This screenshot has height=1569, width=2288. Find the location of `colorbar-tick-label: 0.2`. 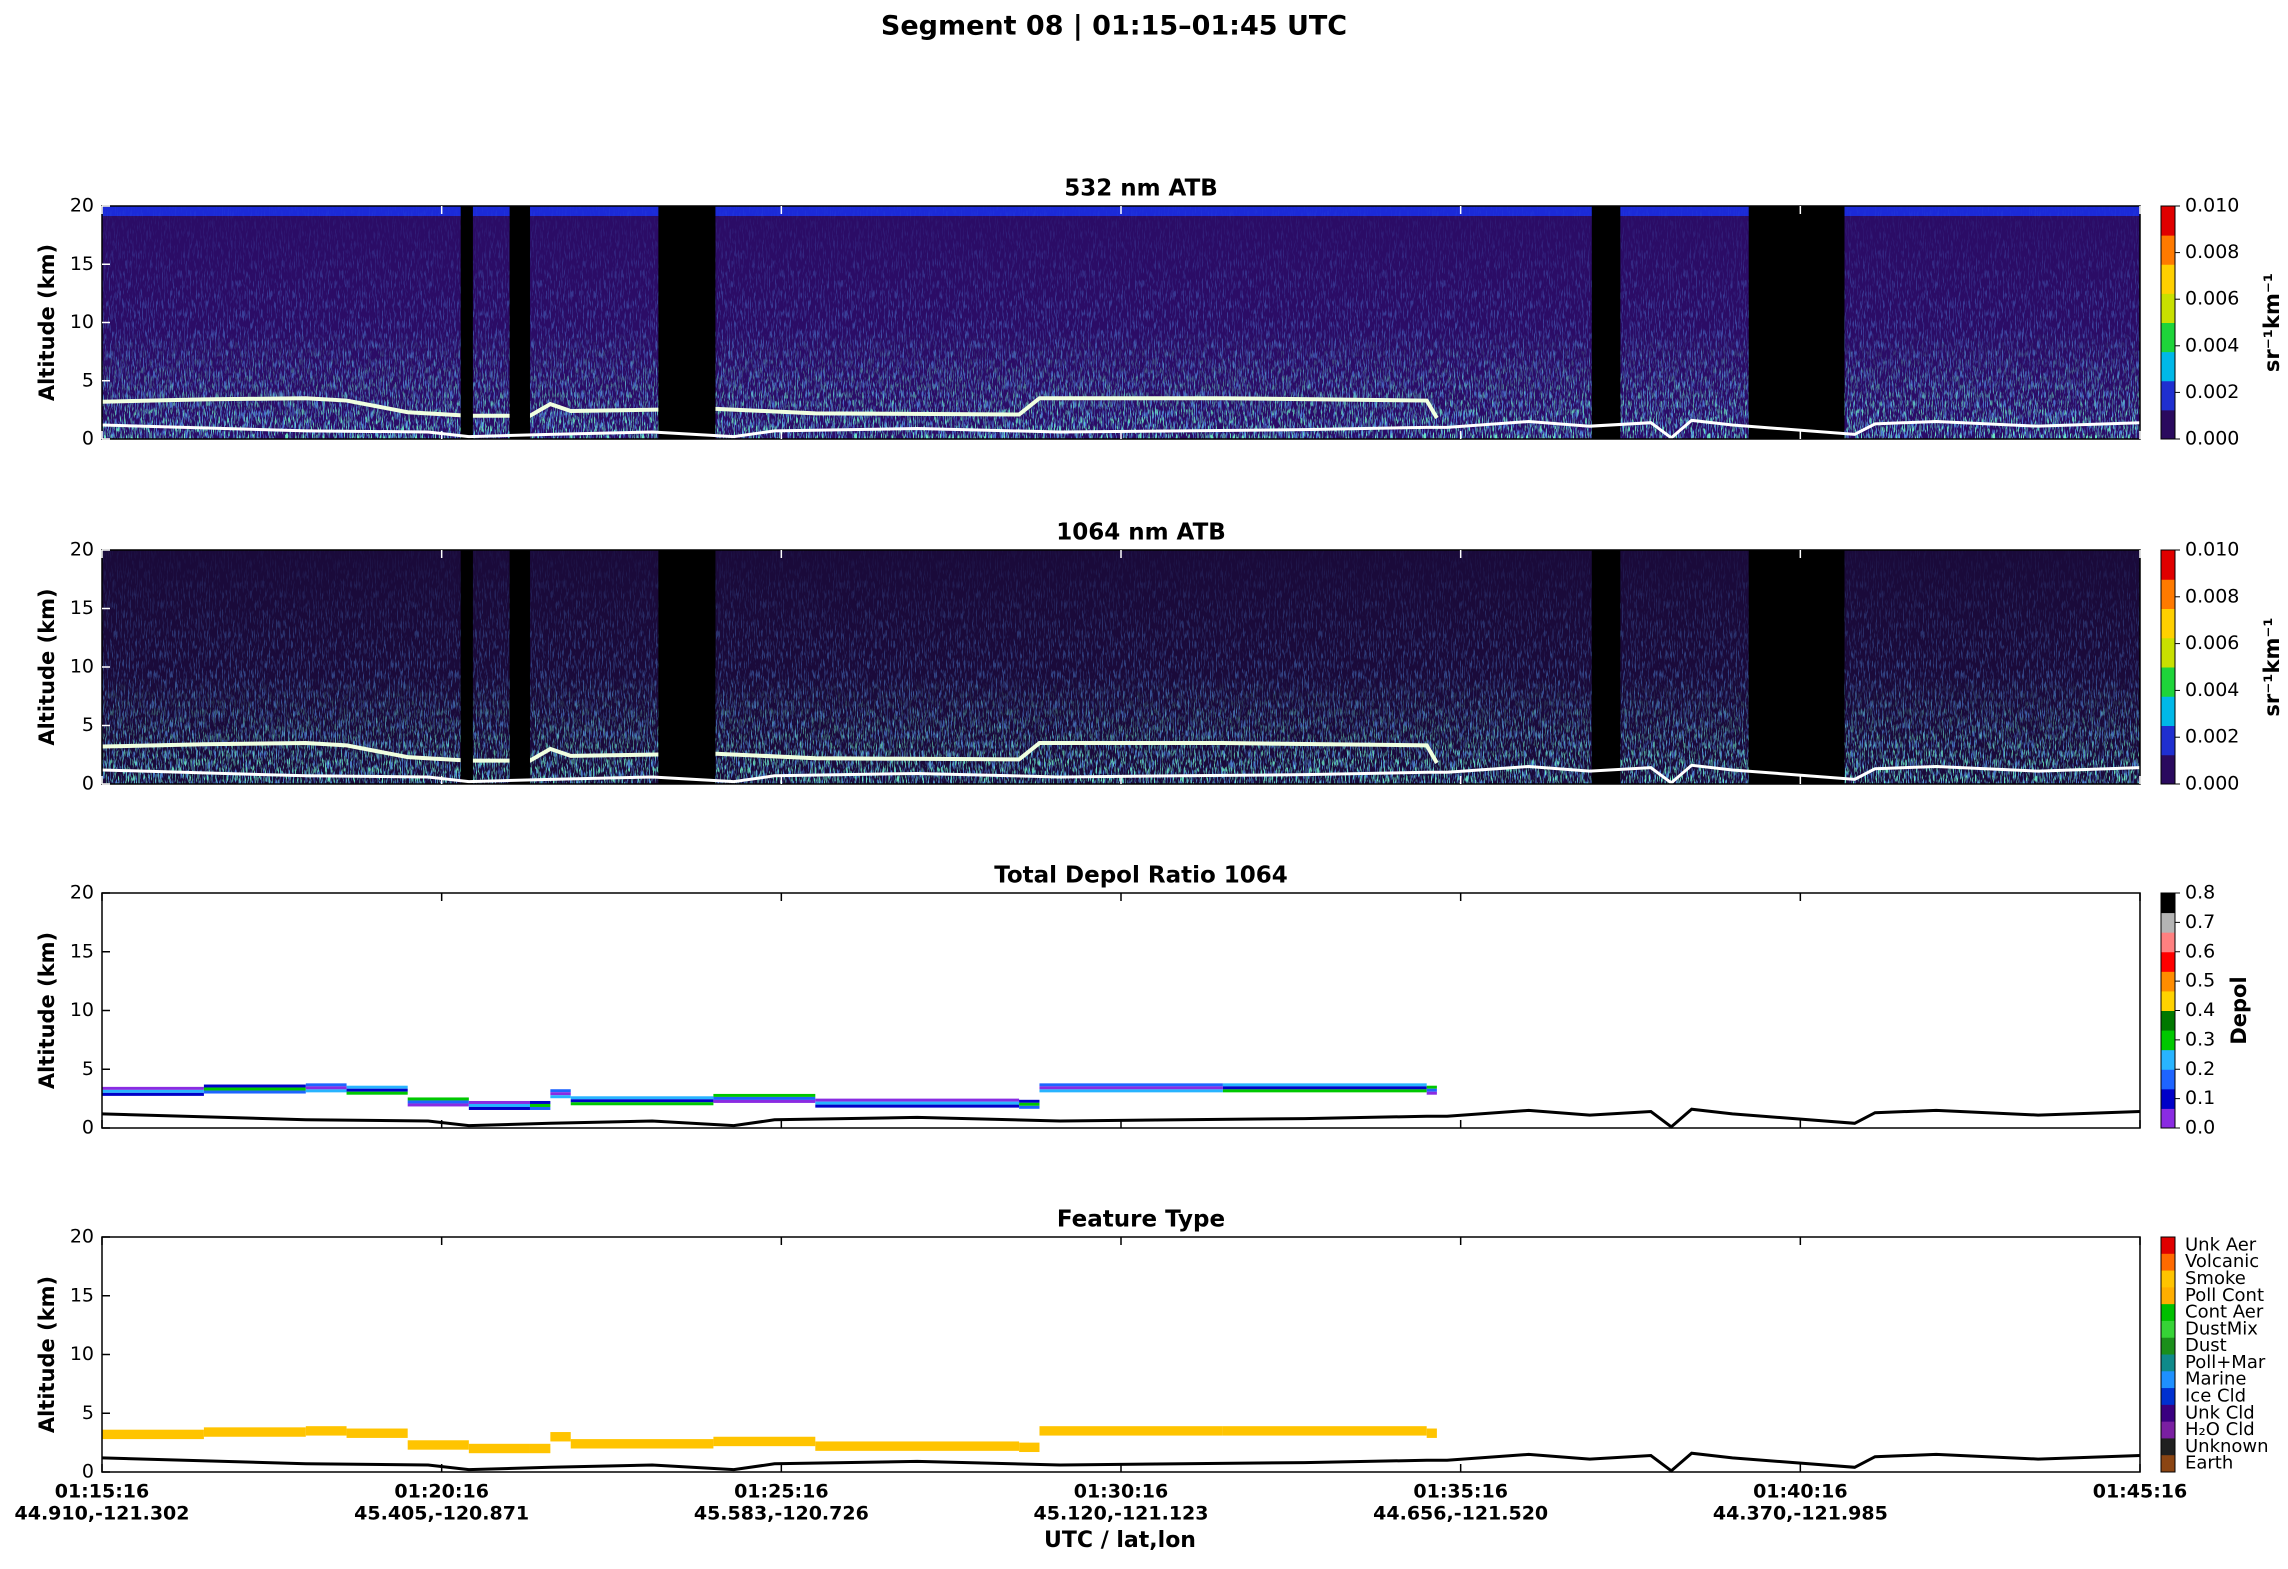

colorbar-tick-label: 0.2 is located at coordinates (2200, 1069).